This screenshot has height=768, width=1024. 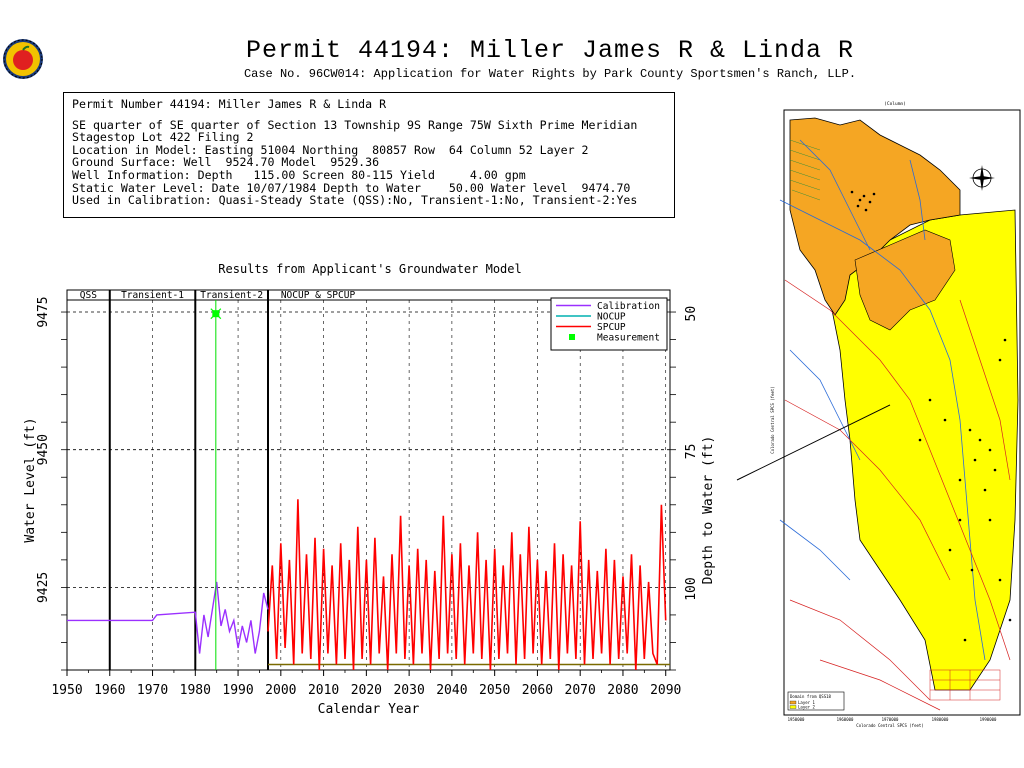 I want to click on map-x-tick: 1990000, so click(x=988, y=719).